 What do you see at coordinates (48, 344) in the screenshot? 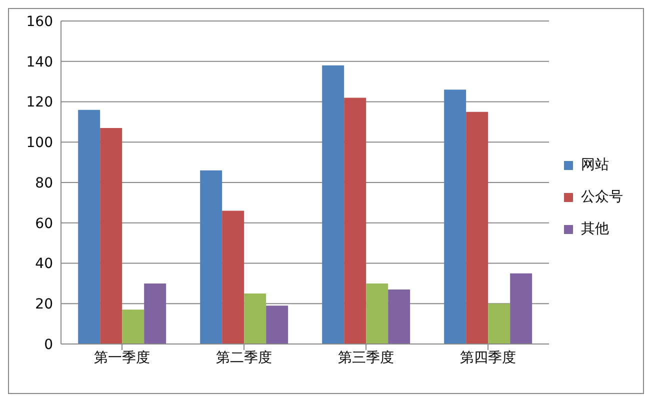
I see `y-tick-label: 0` at bounding box center [48, 344].